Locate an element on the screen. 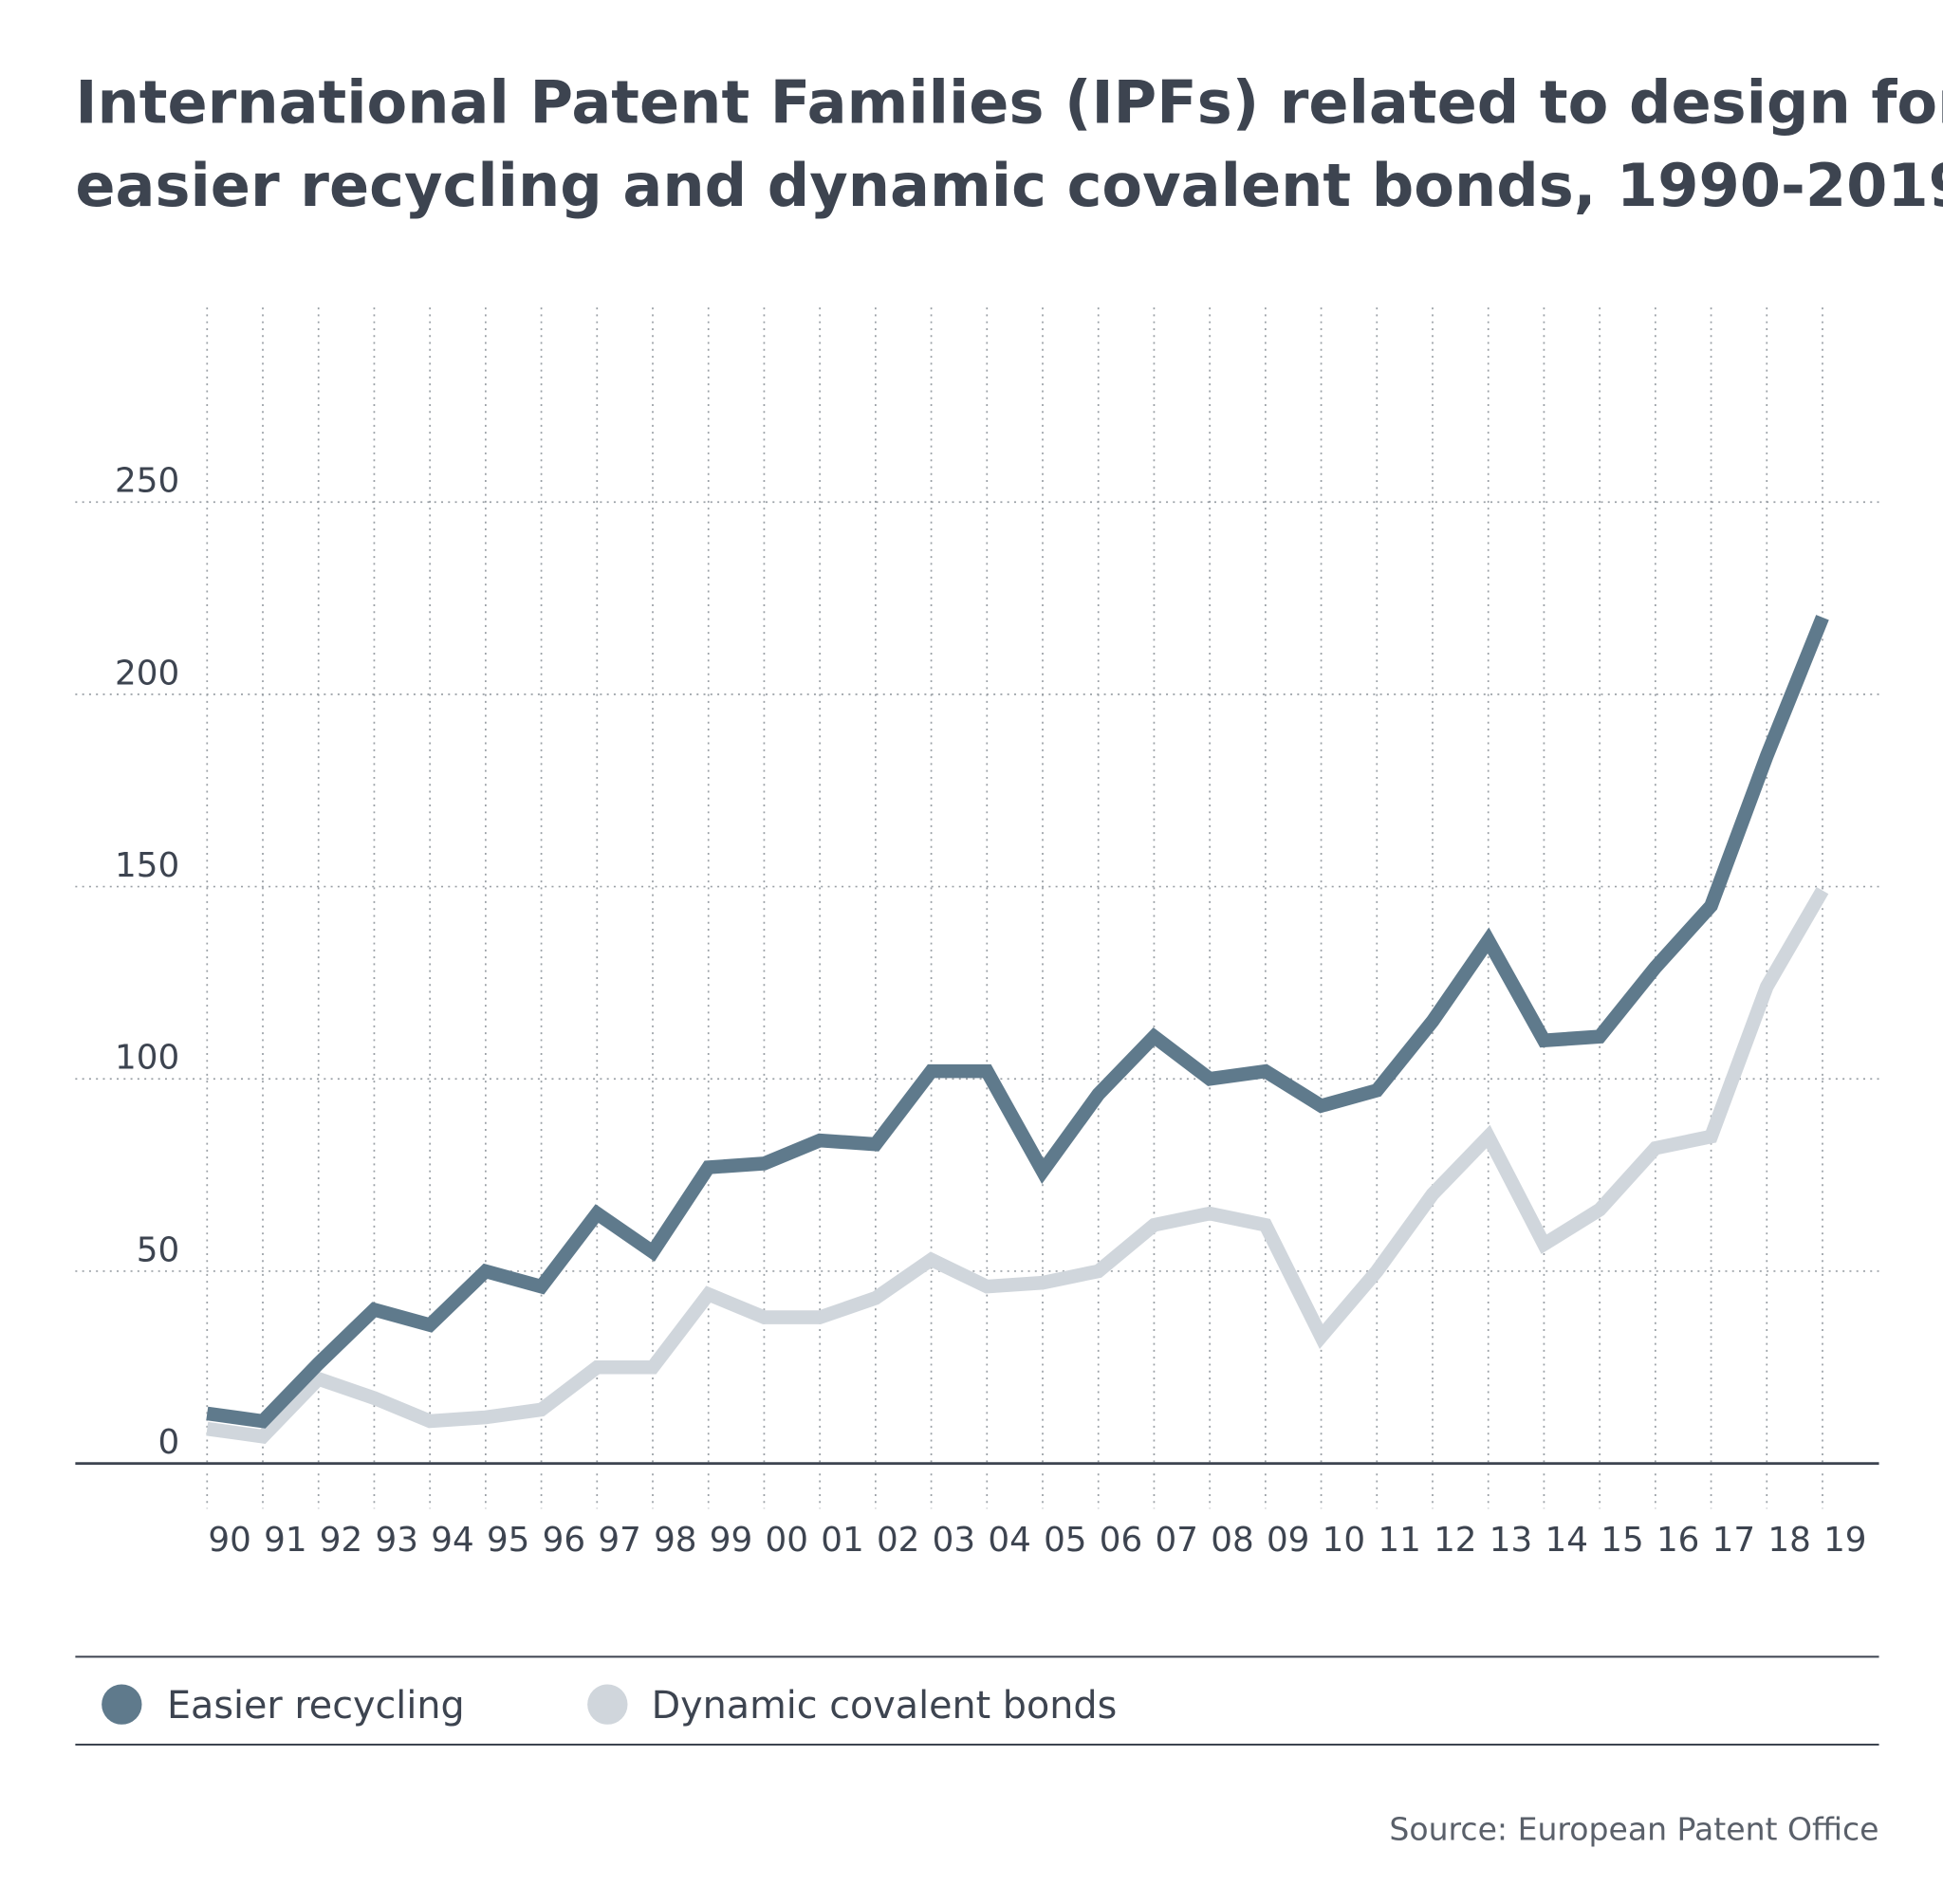 Image resolution: width=1943 pixels, height=1904 pixels. x-tick-label: 04 is located at coordinates (1009, 1540).